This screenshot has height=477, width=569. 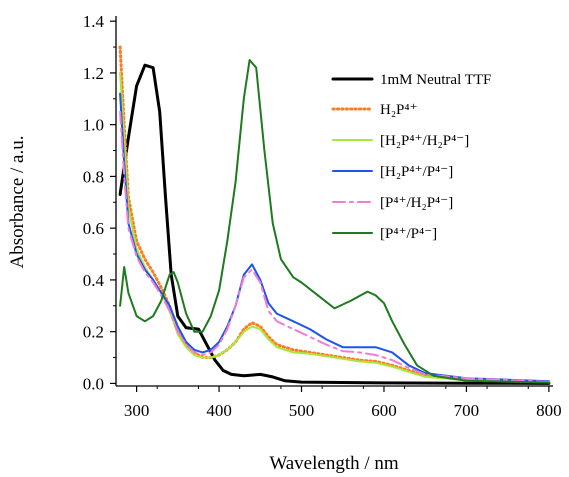 What do you see at coordinates (416, 203) in the screenshot?
I see `legend-label: [P⁴⁺/H₂P⁴⁻]` at bounding box center [416, 203].